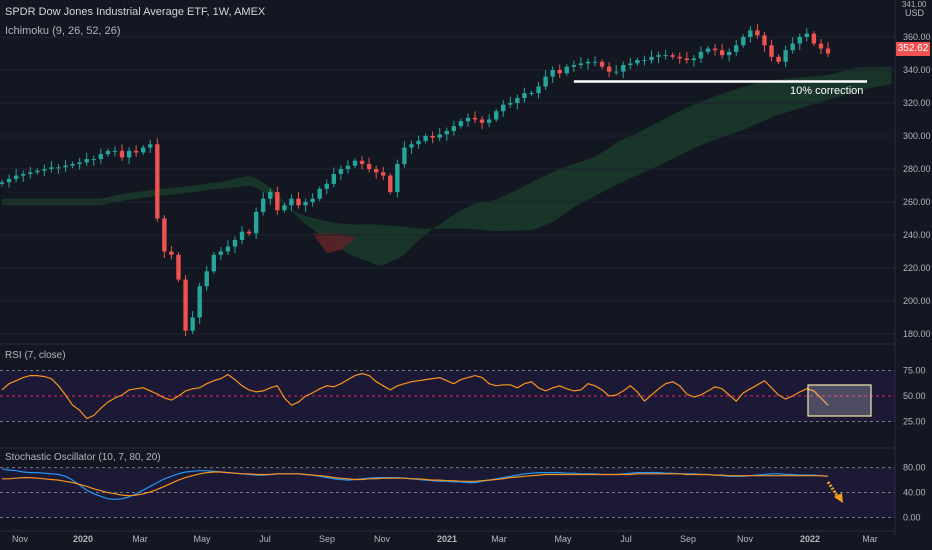 The image size is (932, 550). What do you see at coordinates (917, 136) in the screenshot?
I see `price-tick-label: 300.00` at bounding box center [917, 136].